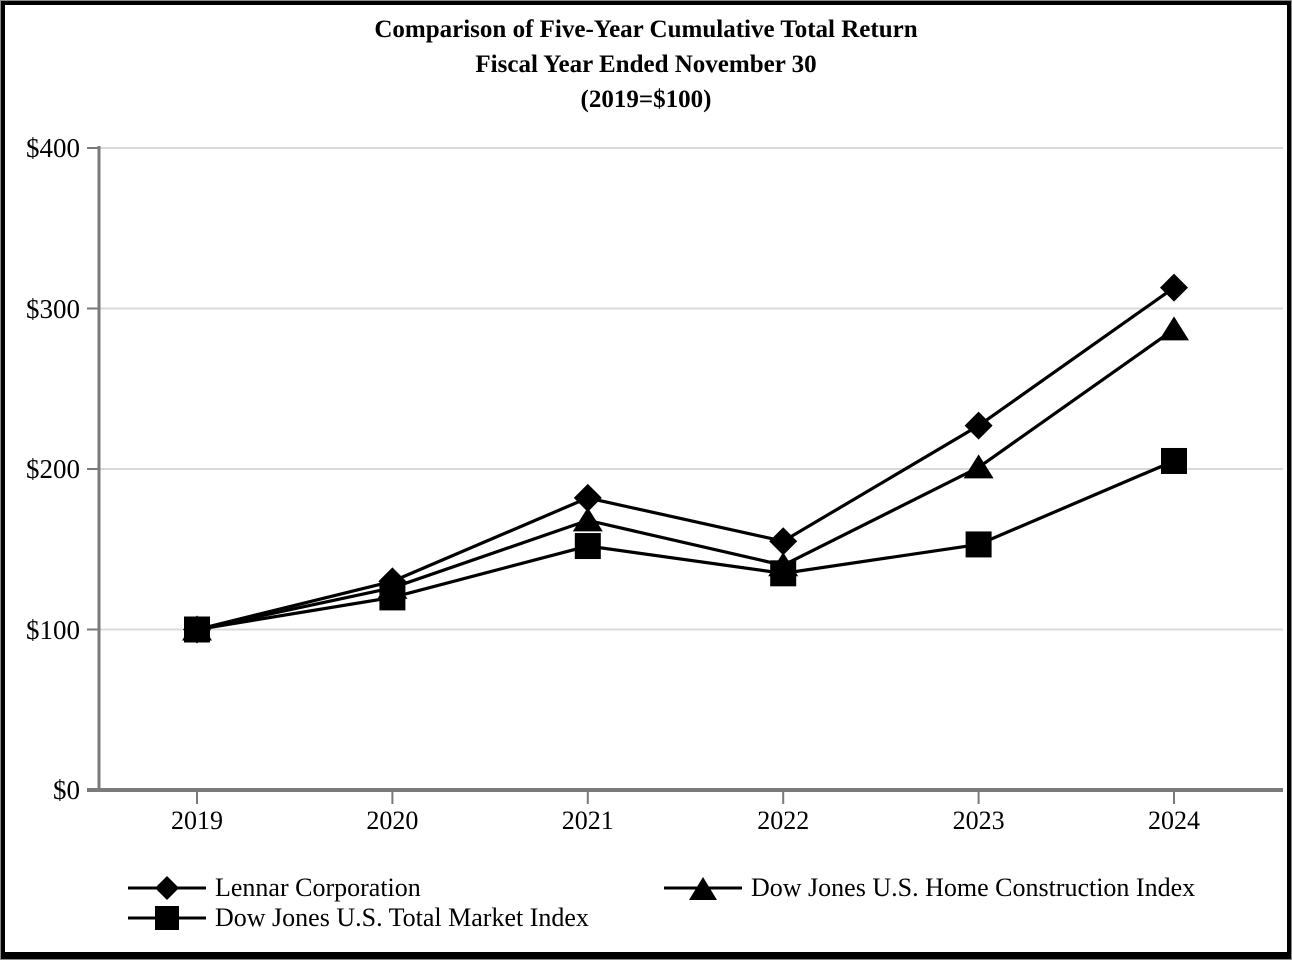 The height and width of the screenshot is (960, 1292). Describe the element at coordinates (1174, 328) in the screenshot. I see `marker-triangle-2024` at that location.